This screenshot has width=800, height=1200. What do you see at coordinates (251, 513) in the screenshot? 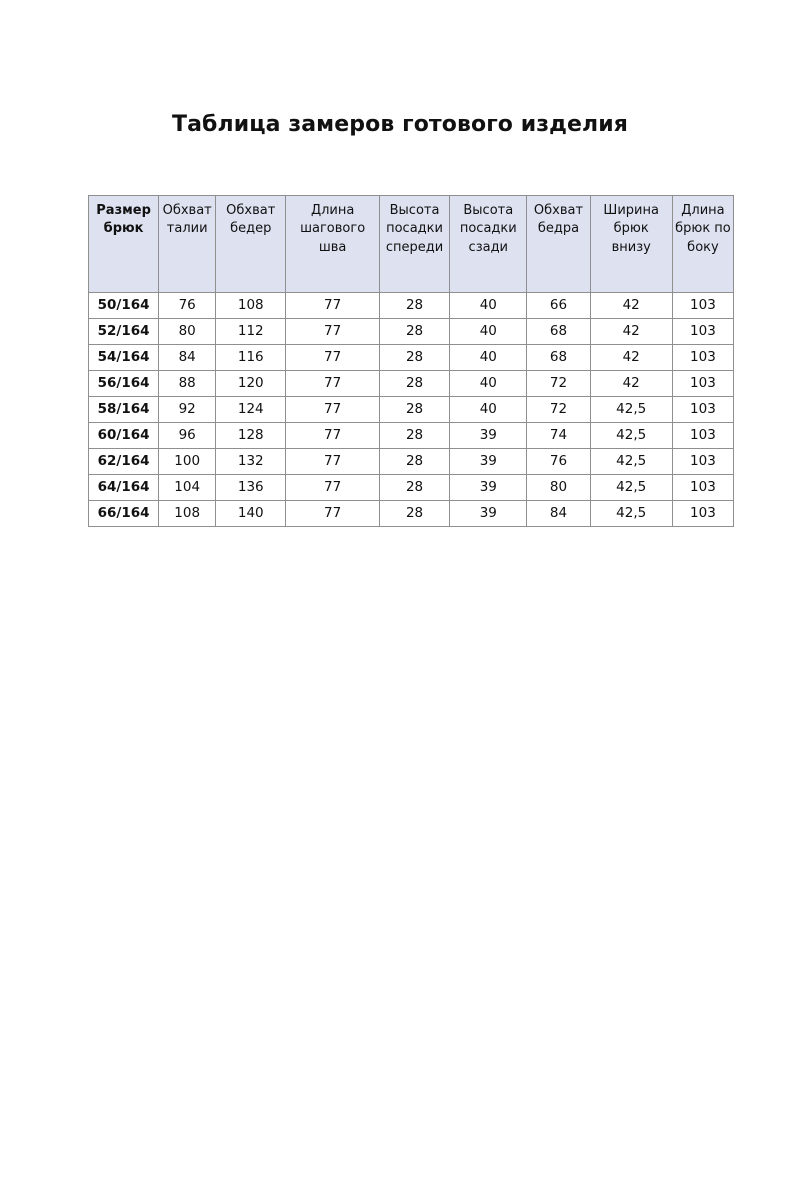
I see `cell-hip-girth: 140` at bounding box center [251, 513].